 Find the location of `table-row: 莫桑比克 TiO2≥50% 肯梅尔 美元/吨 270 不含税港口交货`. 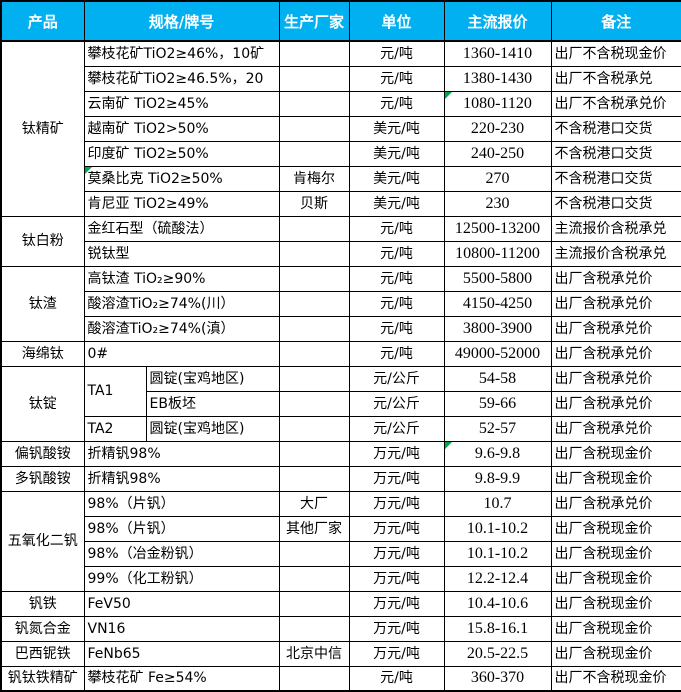

table-row: 莫桑比克 TiO2≥50% 肯梅尔 美元/吨 270 不含税港口交货 is located at coordinates (341, 178).